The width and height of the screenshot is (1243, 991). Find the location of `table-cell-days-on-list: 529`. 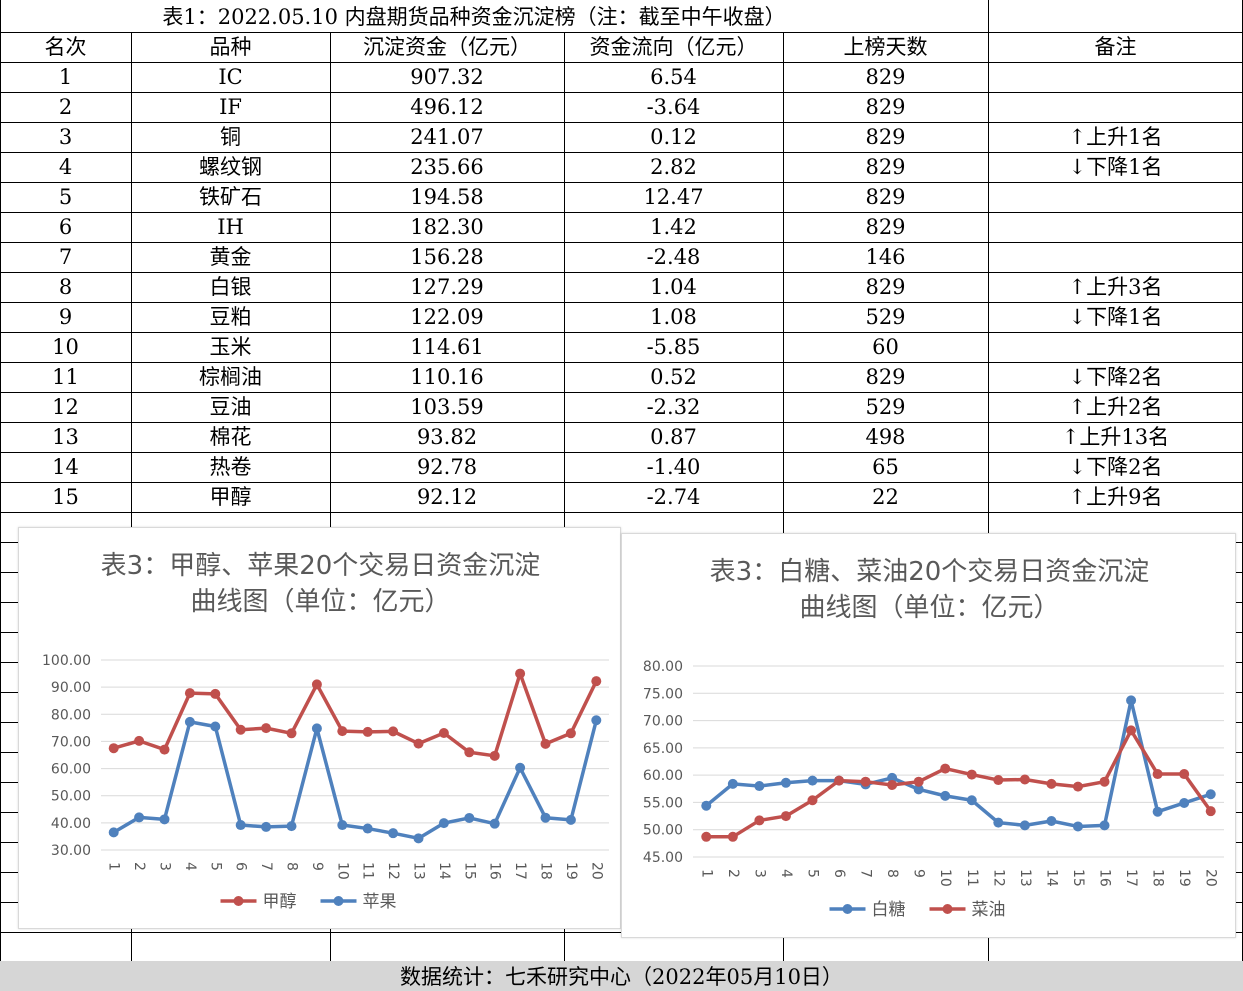

table-cell-days-on-list: 529 is located at coordinates (885, 316).